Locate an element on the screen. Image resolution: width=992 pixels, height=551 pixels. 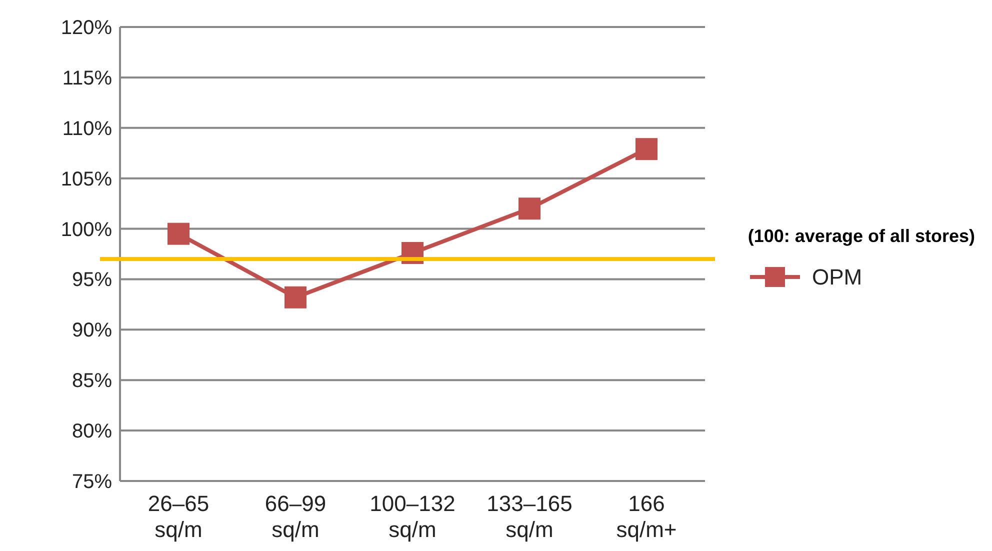
y-tick-label: 95% is located at coordinates (92, 280).